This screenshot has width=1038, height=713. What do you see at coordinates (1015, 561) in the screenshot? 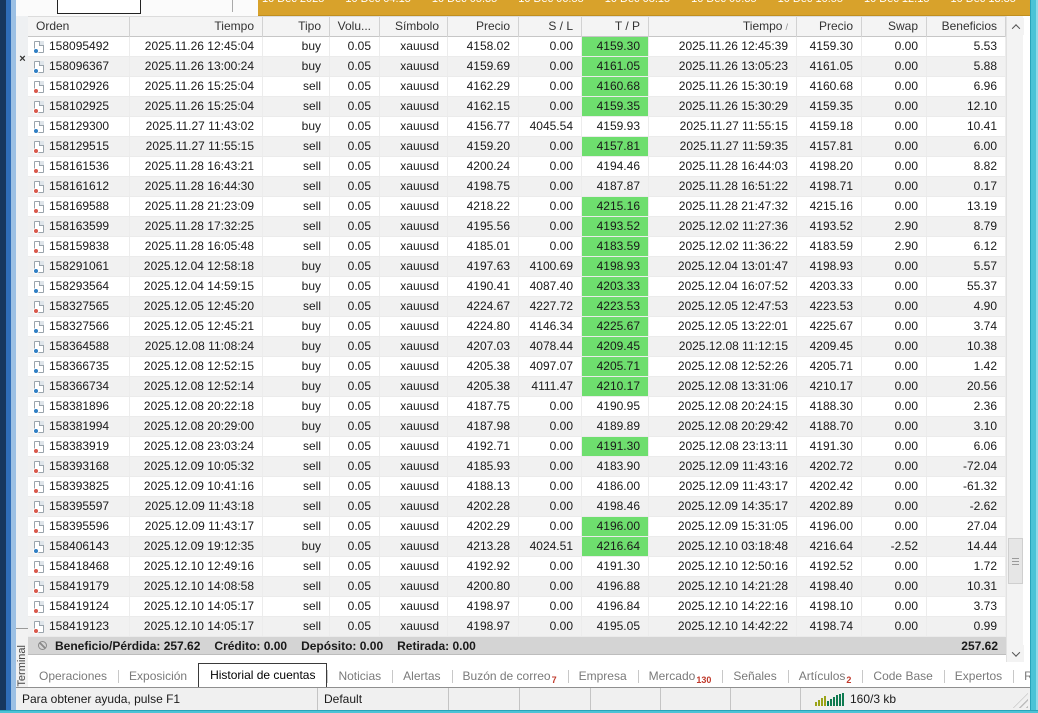
I see `scrollbar-thumb` at bounding box center [1015, 561].